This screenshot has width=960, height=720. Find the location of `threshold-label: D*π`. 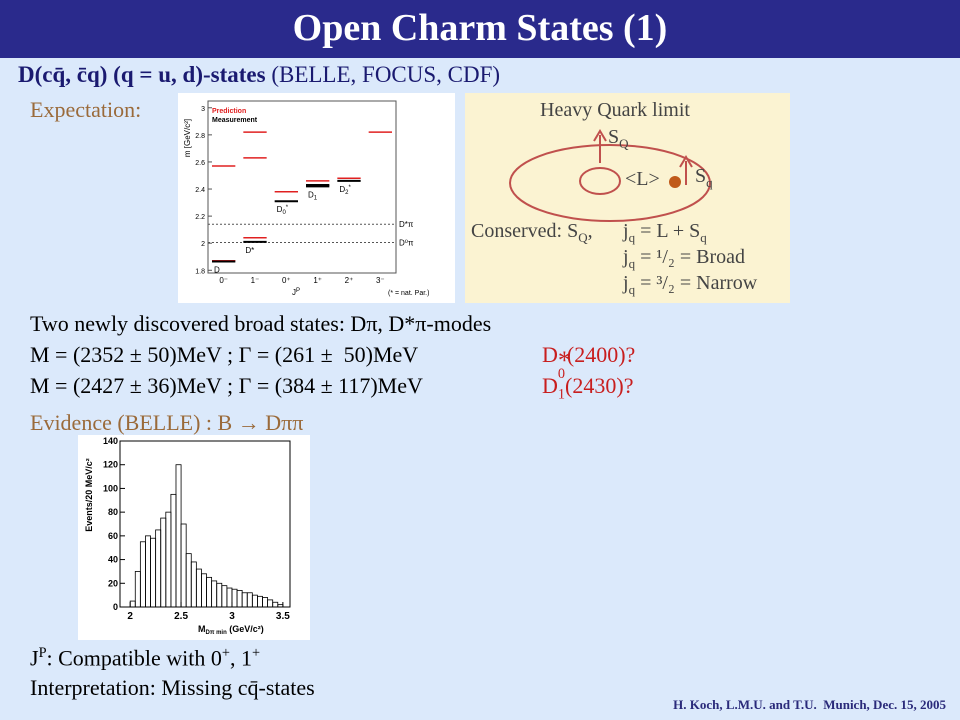

threshold-label: D*π is located at coordinates (406, 224).